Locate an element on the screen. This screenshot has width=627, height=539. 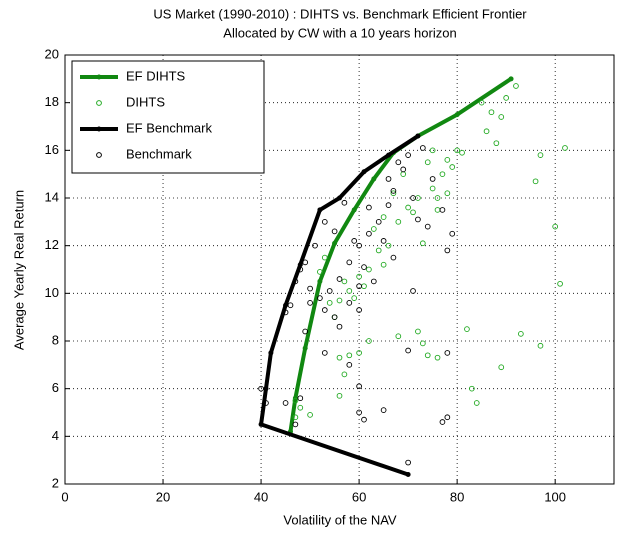
x-tick-label: 80 is located at coordinates (457, 496).